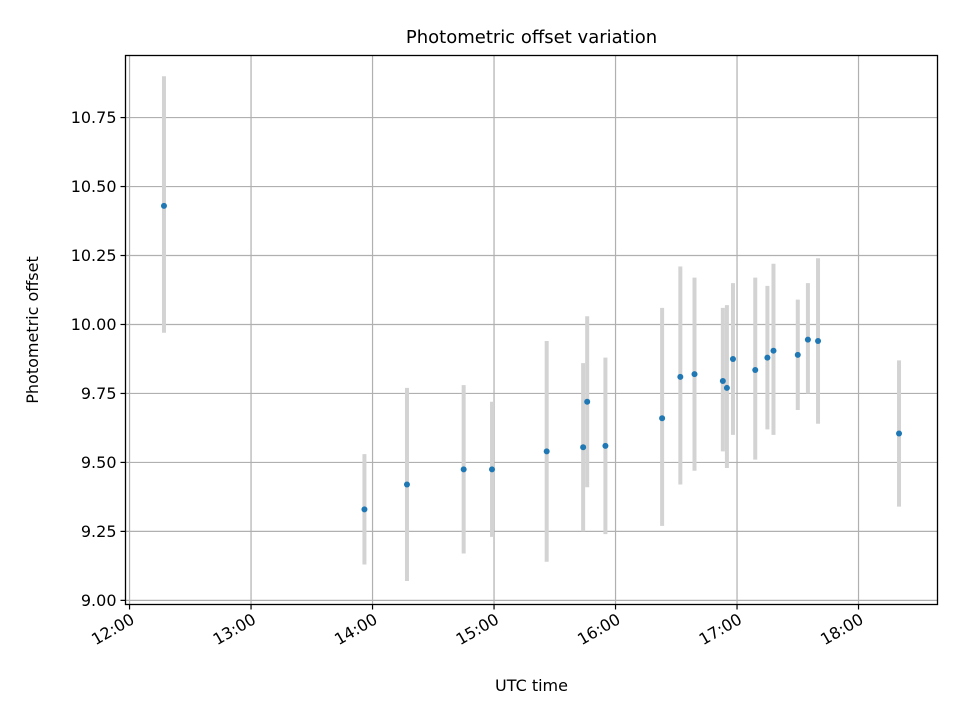 The width and height of the screenshot is (960, 720). Describe the element at coordinates (94, 324) in the screenshot. I see `y-tick-label: 10.00` at that location.